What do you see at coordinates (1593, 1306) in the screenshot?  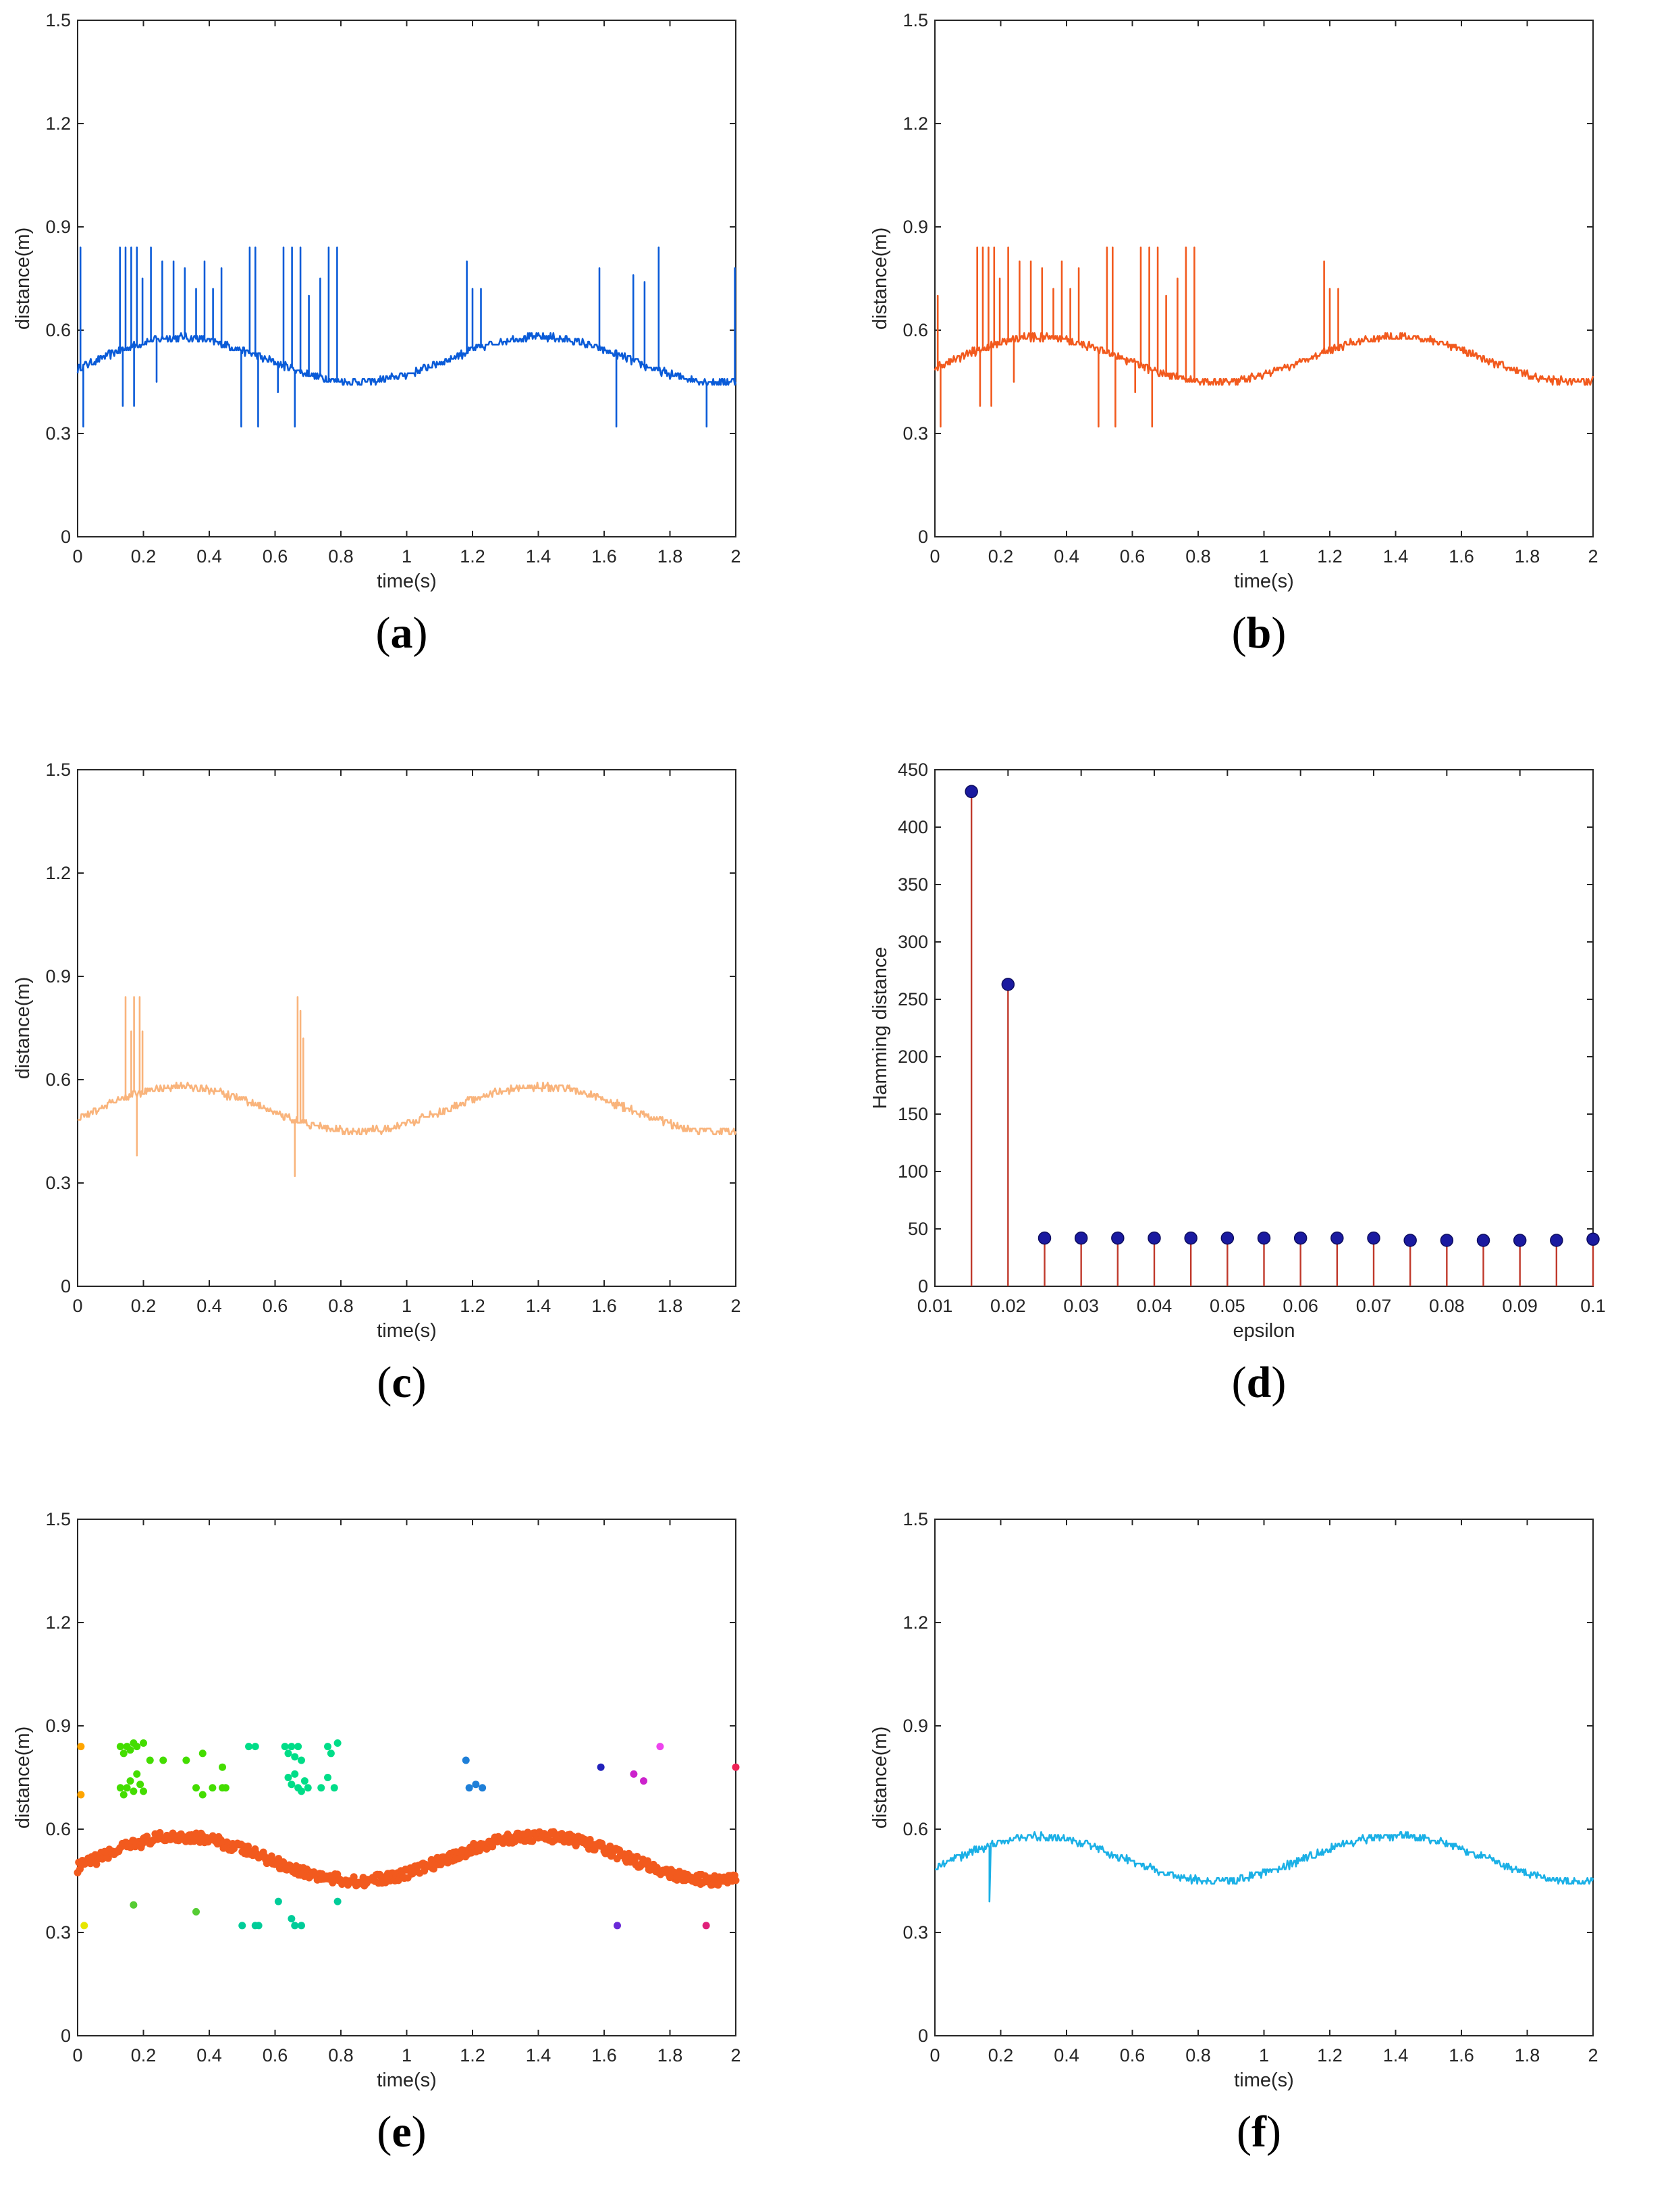 I see `x-tick-label: 0.1` at bounding box center [1593, 1306].